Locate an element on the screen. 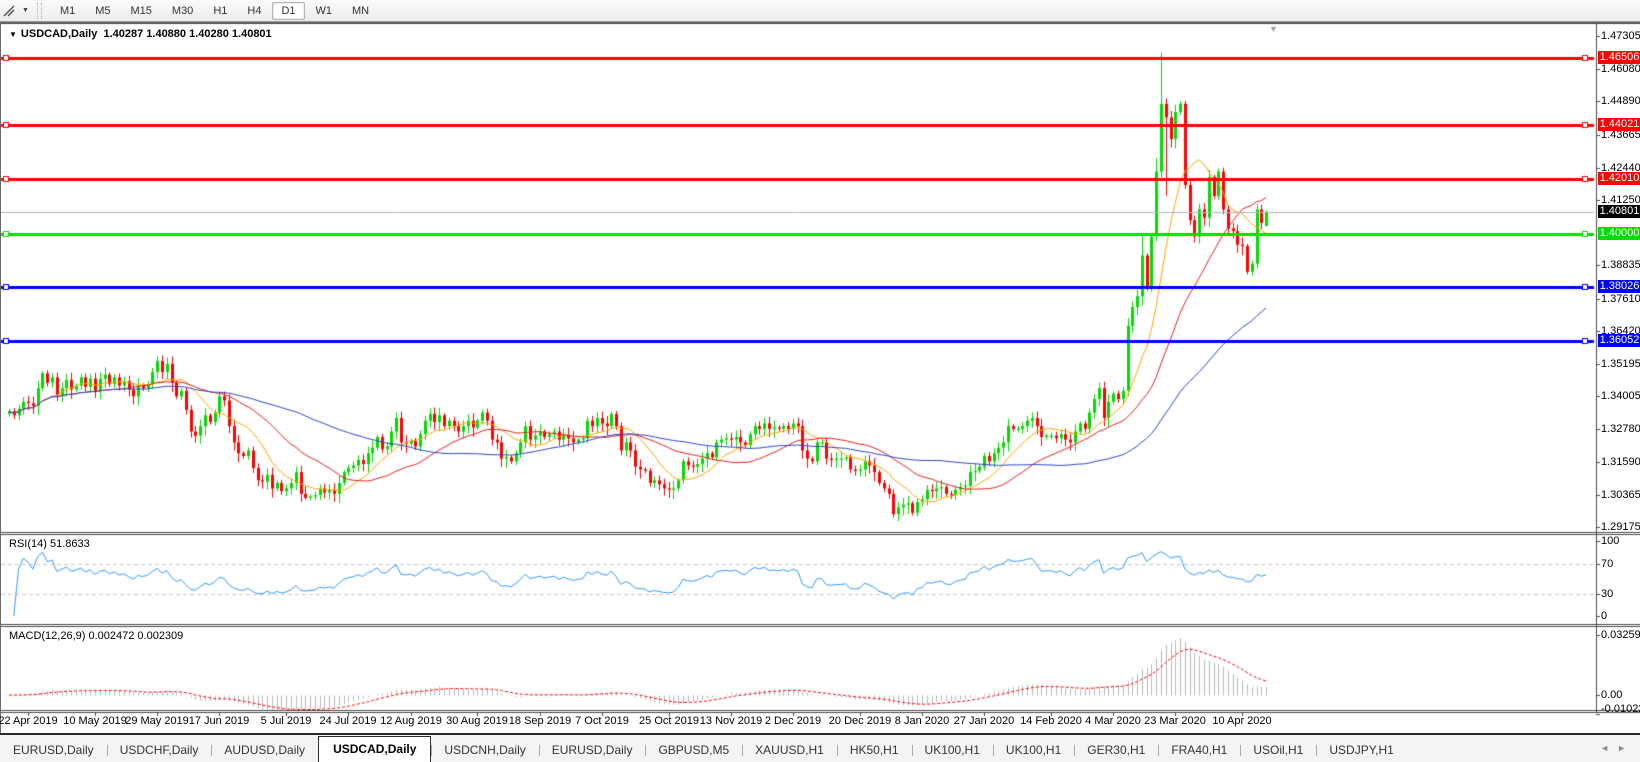 The image size is (1640, 762). rsi-scale-label: 100 is located at coordinates (1610, 541).